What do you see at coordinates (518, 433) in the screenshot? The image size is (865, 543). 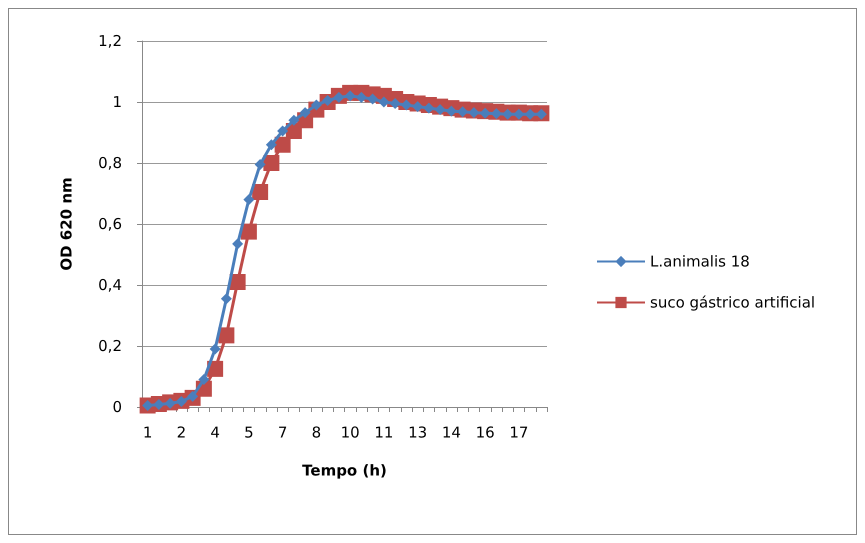 I see `x-tick-label: 17` at bounding box center [518, 433].